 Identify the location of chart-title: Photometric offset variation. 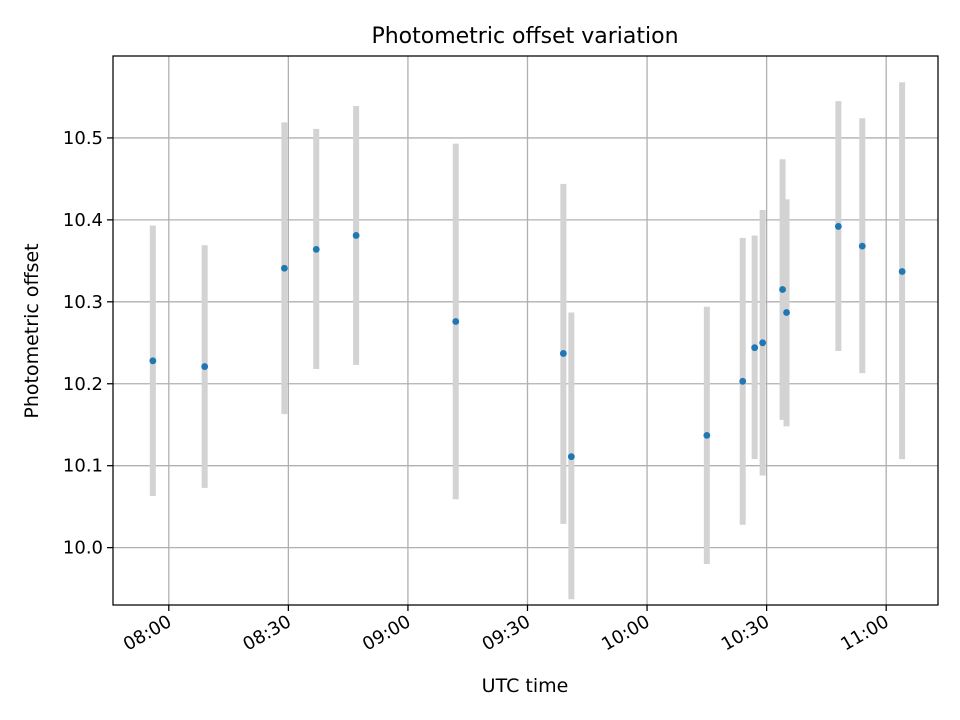
(524, 36).